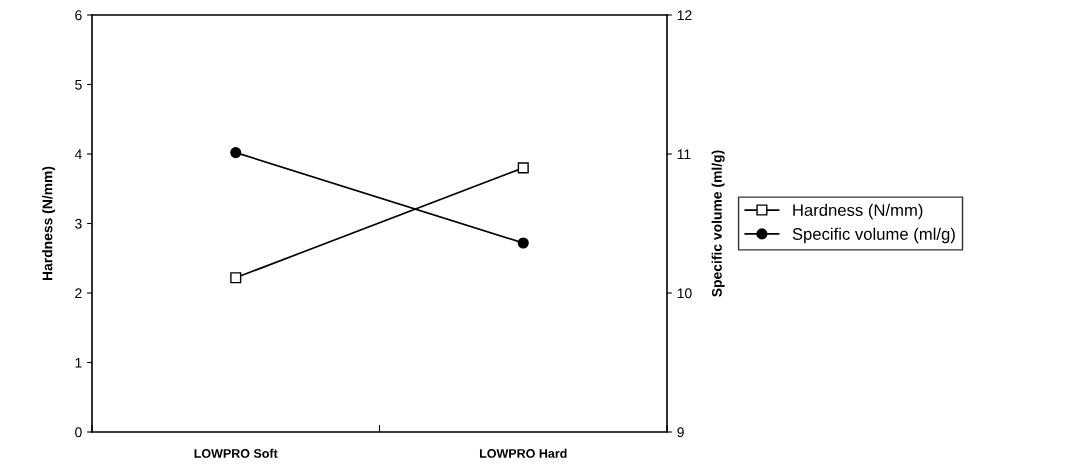 Image resolution: width=1090 pixels, height=473 pixels. Describe the element at coordinates (78, 15) in the screenshot. I see `y-tick-label: 6` at that location.